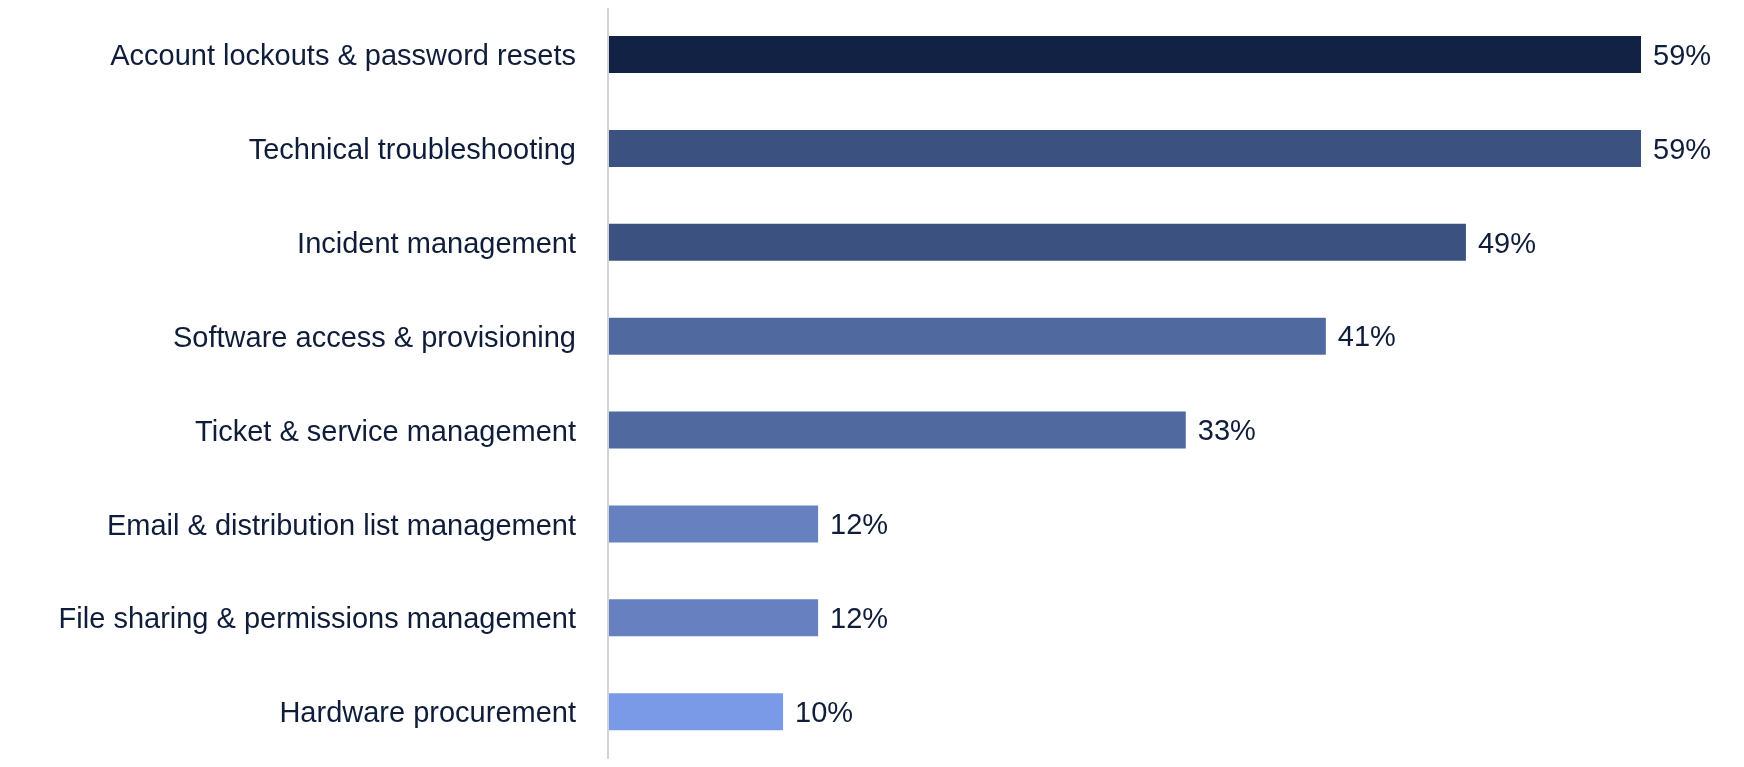 The width and height of the screenshot is (1744, 767). What do you see at coordinates (824, 711) in the screenshot?
I see `data-label: 10%` at bounding box center [824, 711].